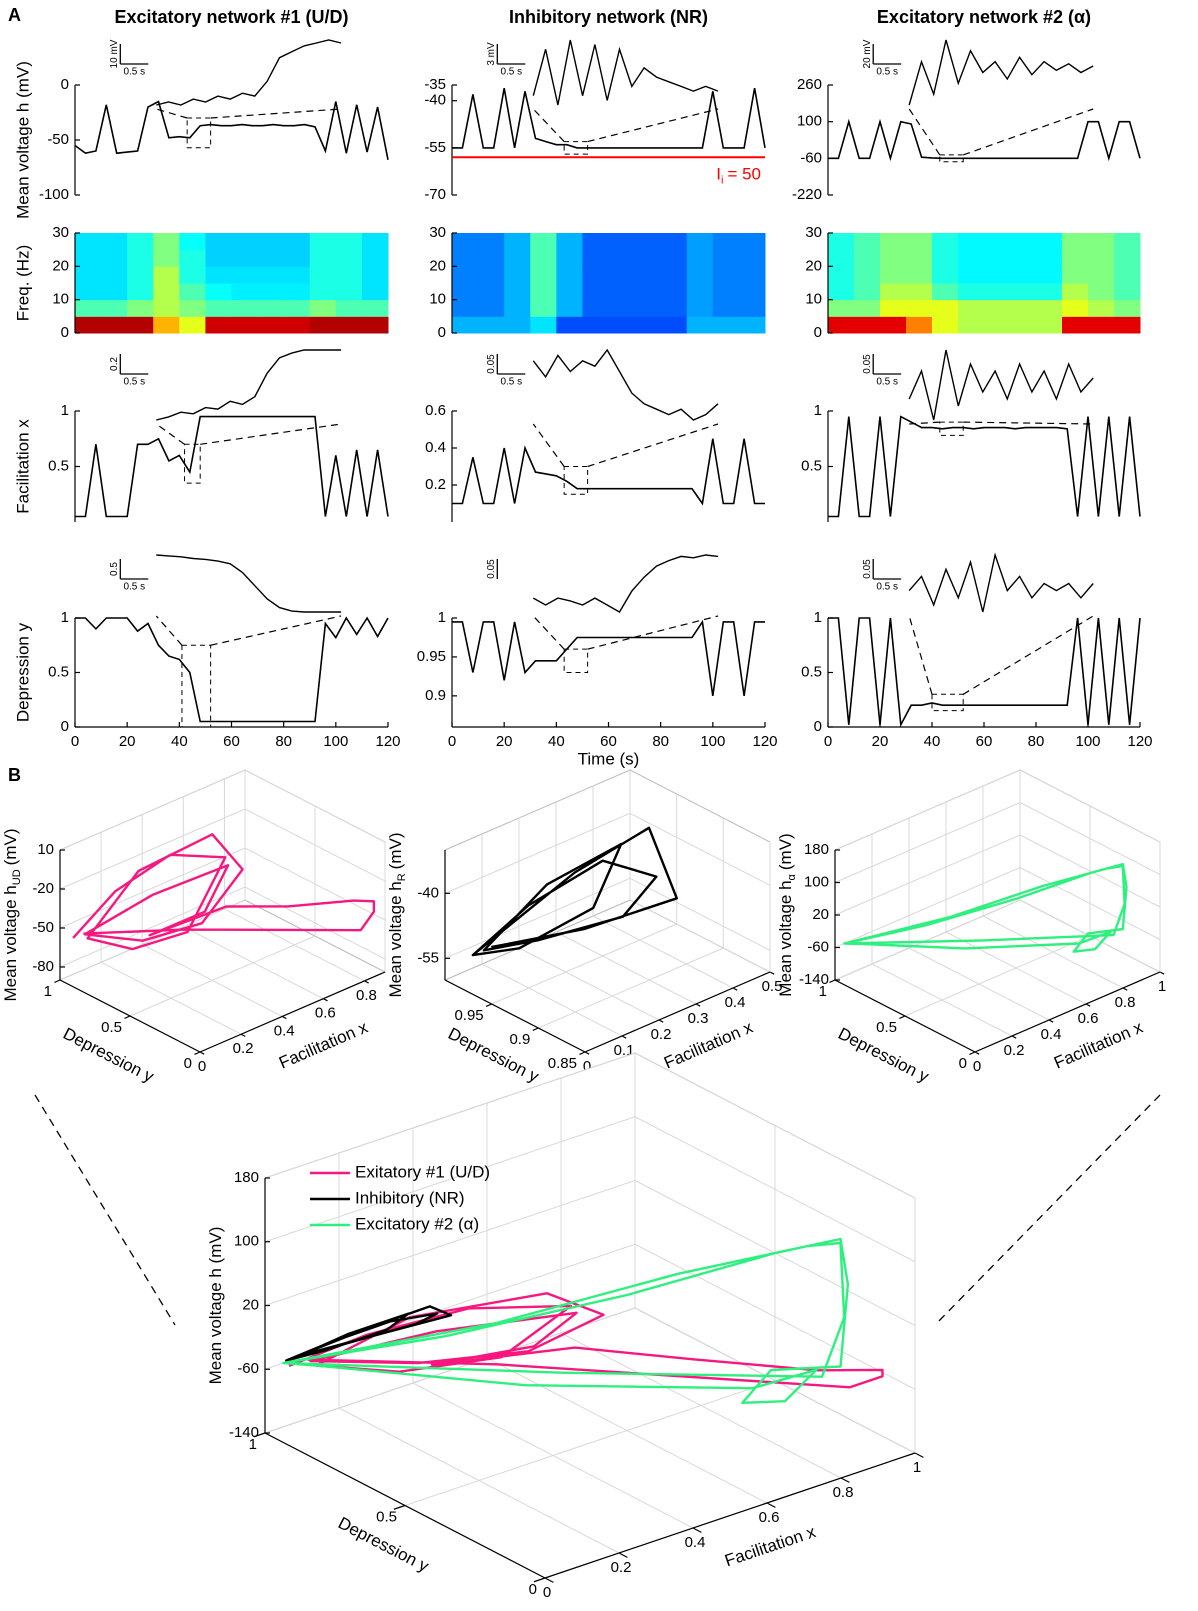  Describe the element at coordinates (1087, 741) in the screenshot. I see `x-tick-label: 100` at that location.